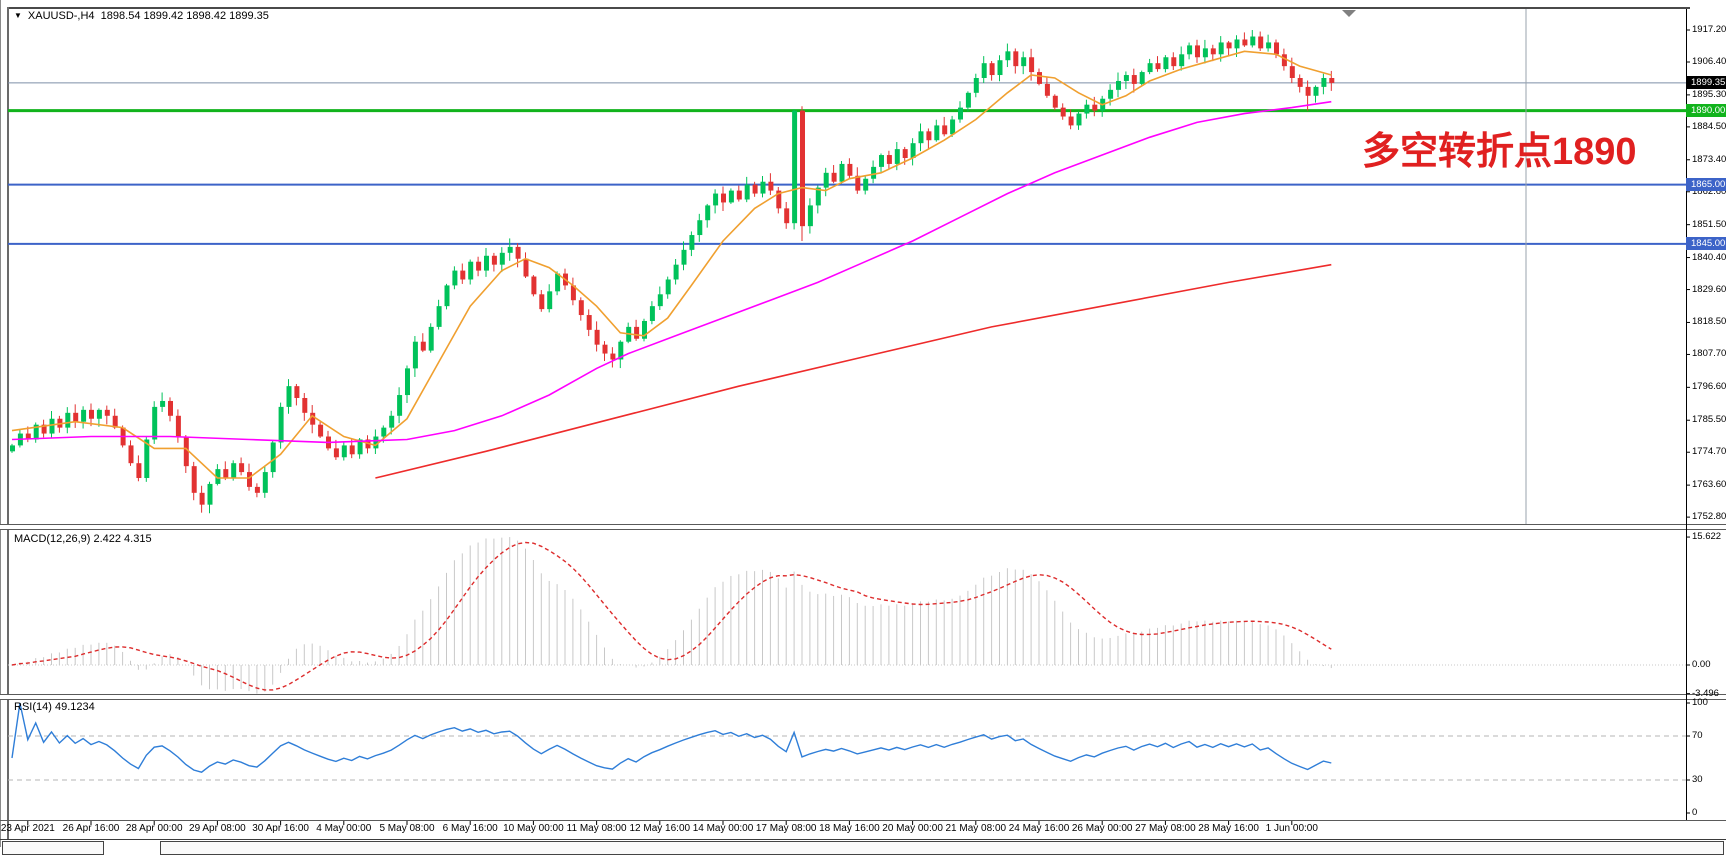 Image resolution: width=1726 pixels, height=855 pixels. What do you see at coordinates (1709, 29) in the screenshot?
I see `axis-label: 1917.20` at bounding box center [1709, 29].